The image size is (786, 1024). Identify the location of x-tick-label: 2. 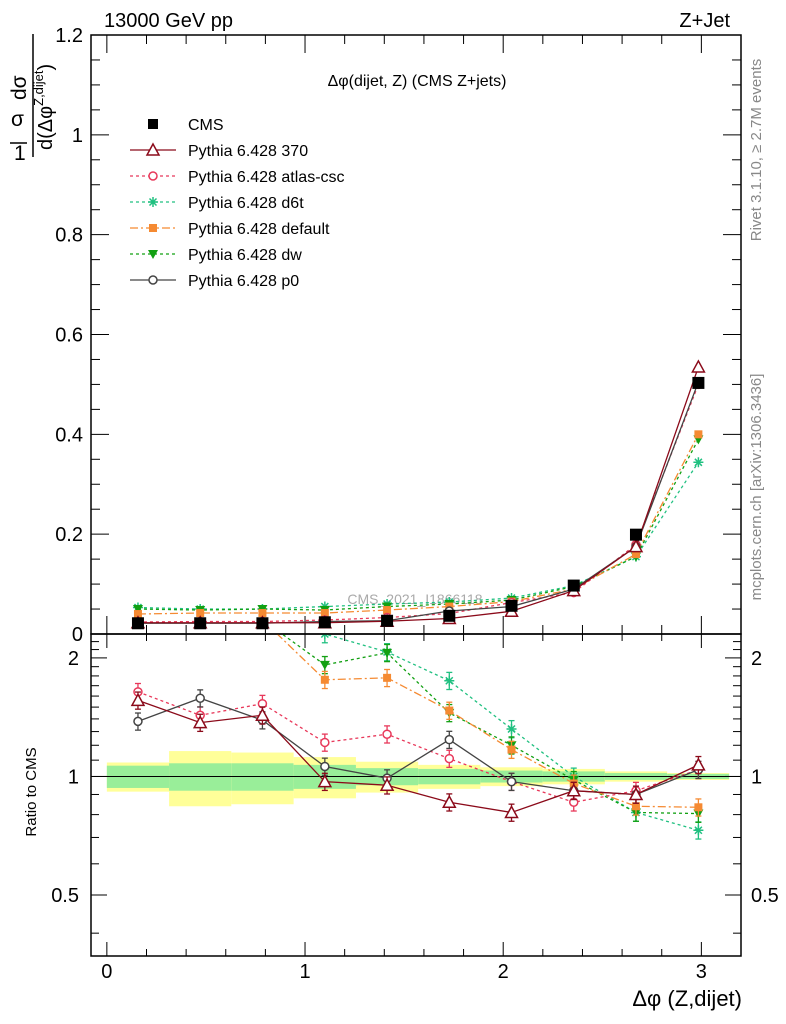
(503, 972).